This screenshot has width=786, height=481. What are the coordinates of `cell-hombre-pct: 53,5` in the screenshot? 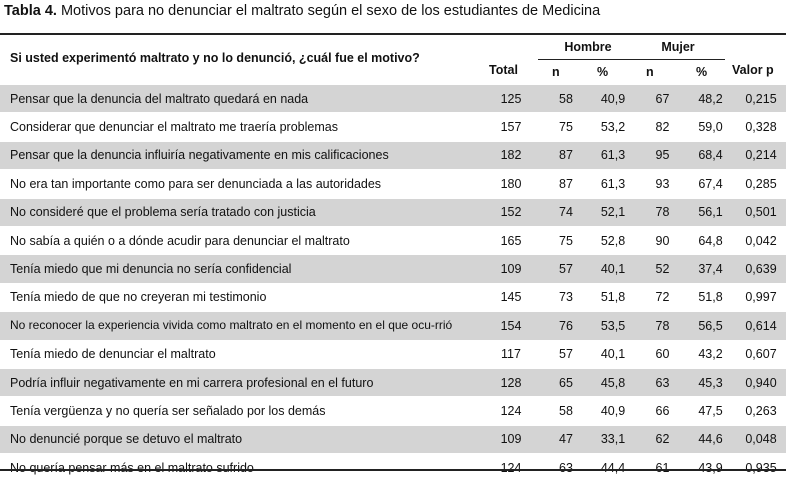 It's located at (609, 326).